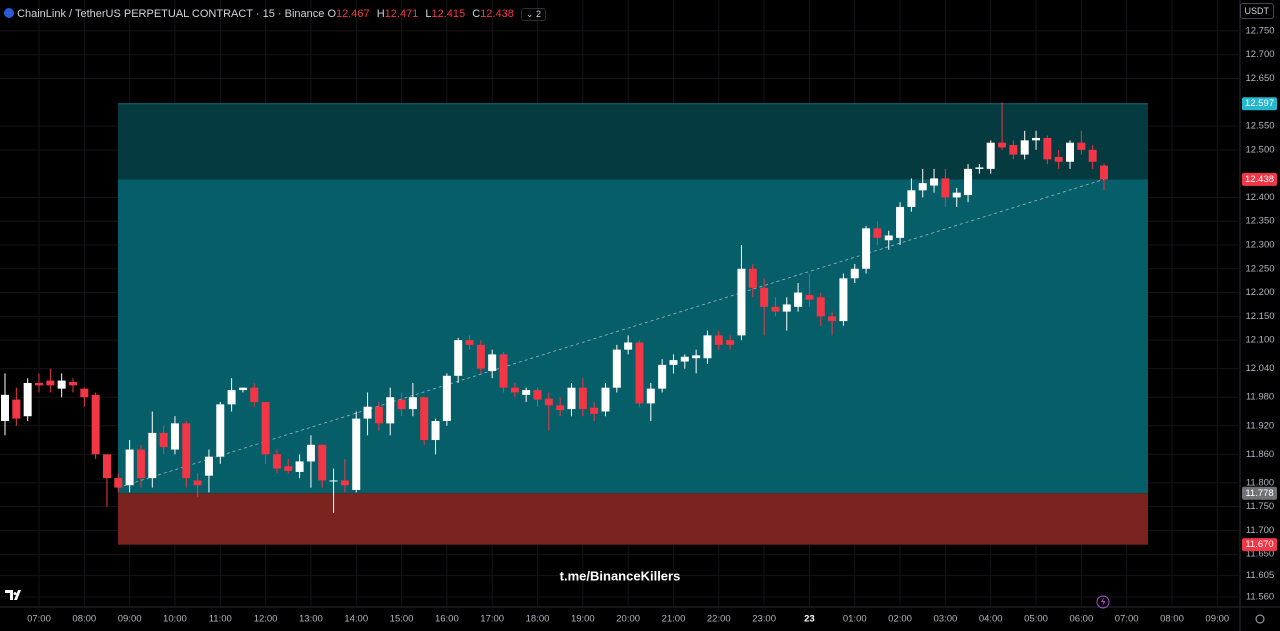  I want to click on y-tick-label: 12.350, so click(1259, 221).